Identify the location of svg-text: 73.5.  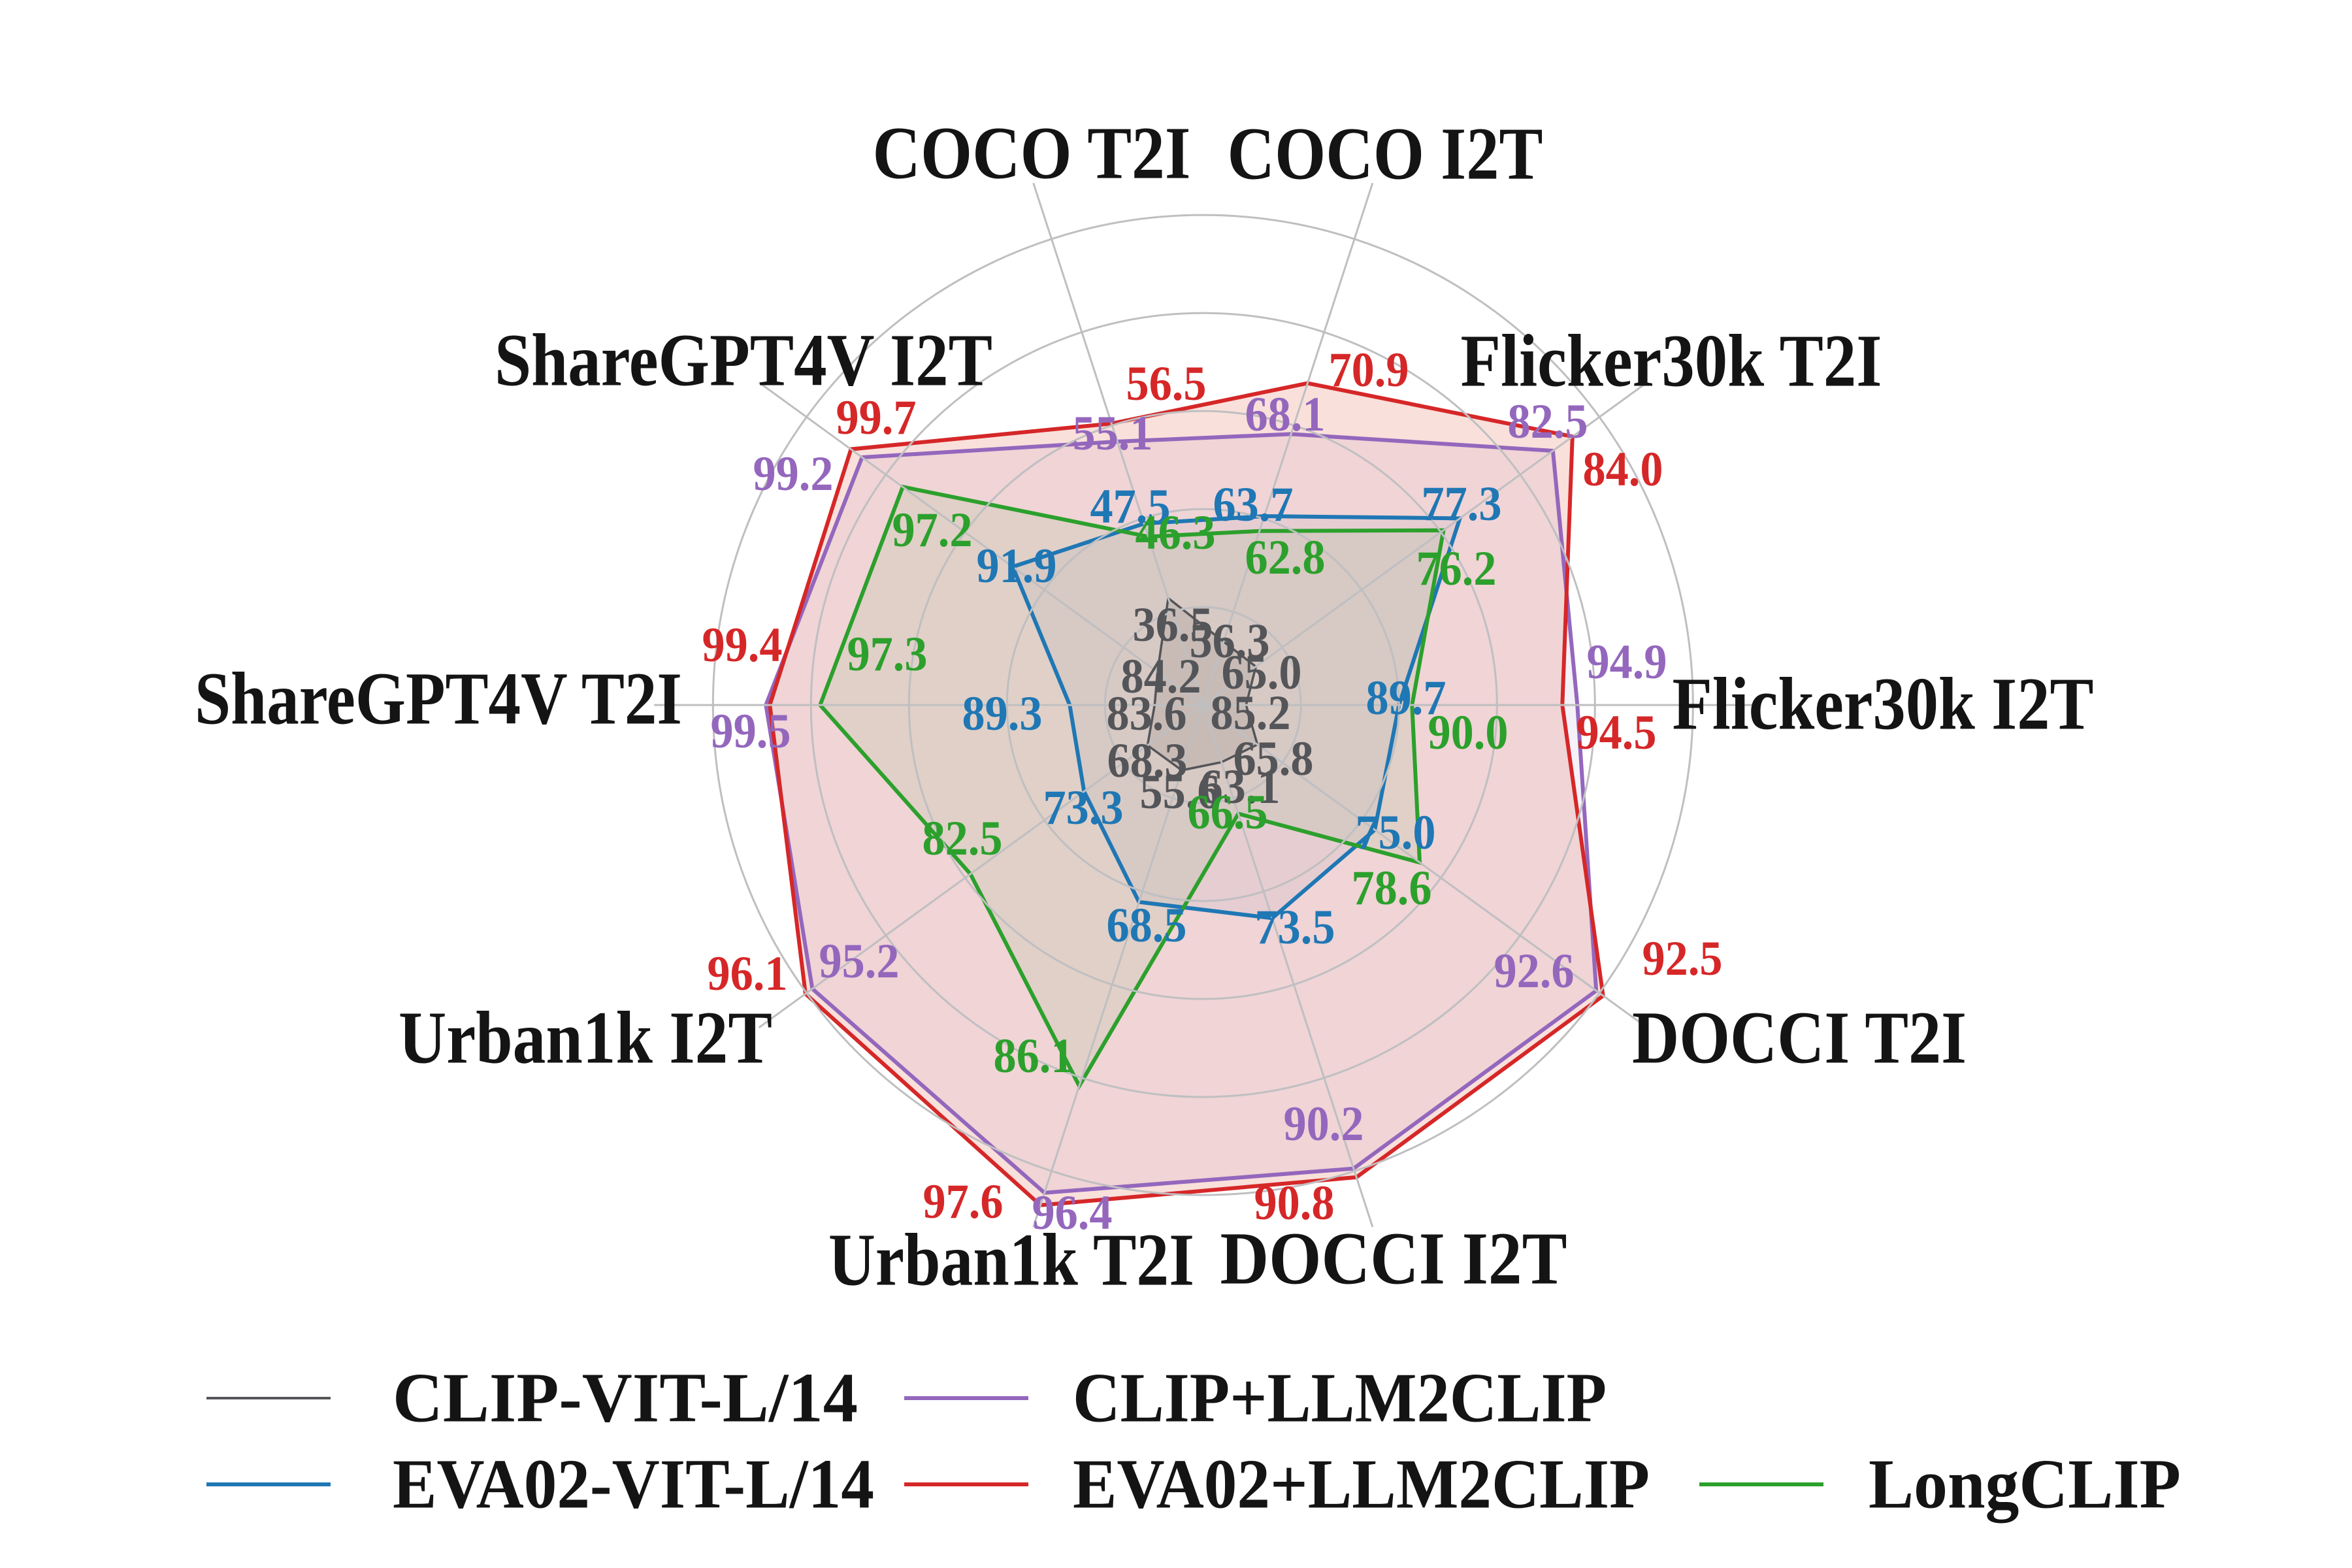
(1295, 927).